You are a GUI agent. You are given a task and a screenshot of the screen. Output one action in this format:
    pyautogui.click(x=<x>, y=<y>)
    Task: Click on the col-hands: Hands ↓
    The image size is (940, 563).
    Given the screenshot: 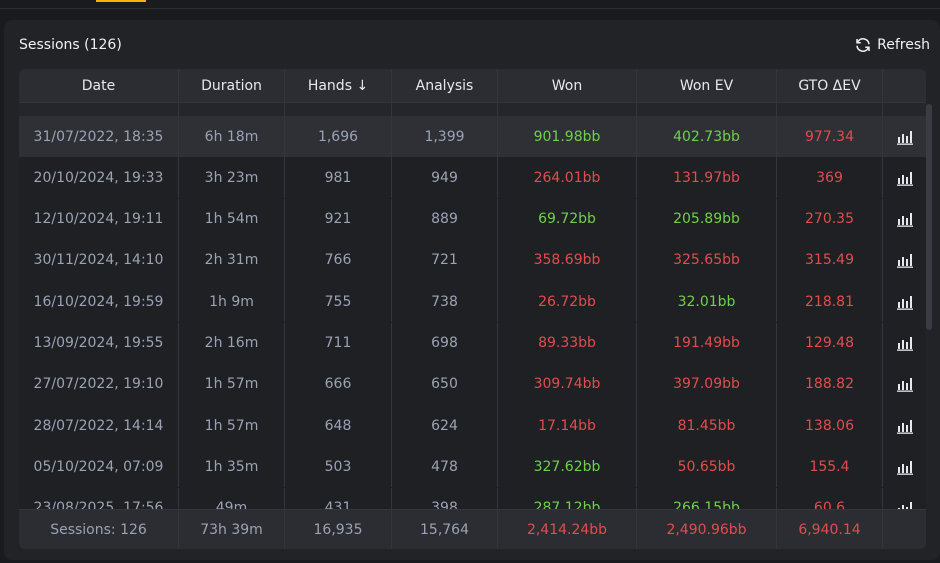 What is the action you would take?
    pyautogui.click(x=338, y=85)
    